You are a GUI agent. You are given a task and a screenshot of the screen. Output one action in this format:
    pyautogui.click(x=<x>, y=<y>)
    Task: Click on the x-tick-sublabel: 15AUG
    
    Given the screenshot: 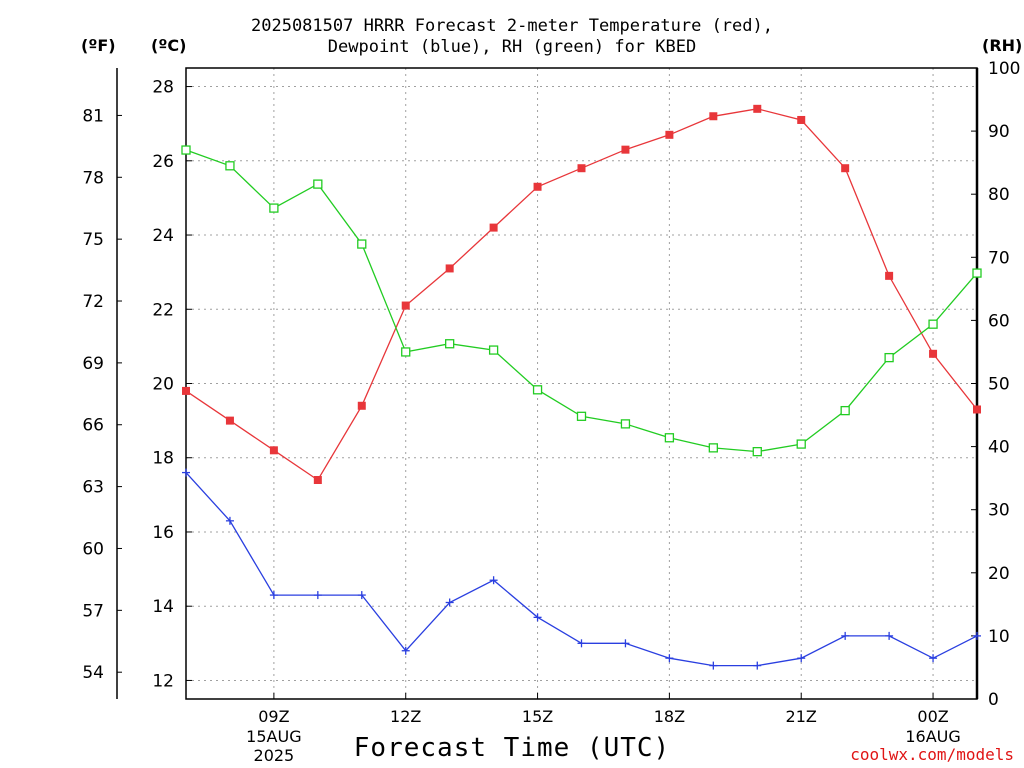 What is the action you would take?
    pyautogui.click(x=273, y=736)
    